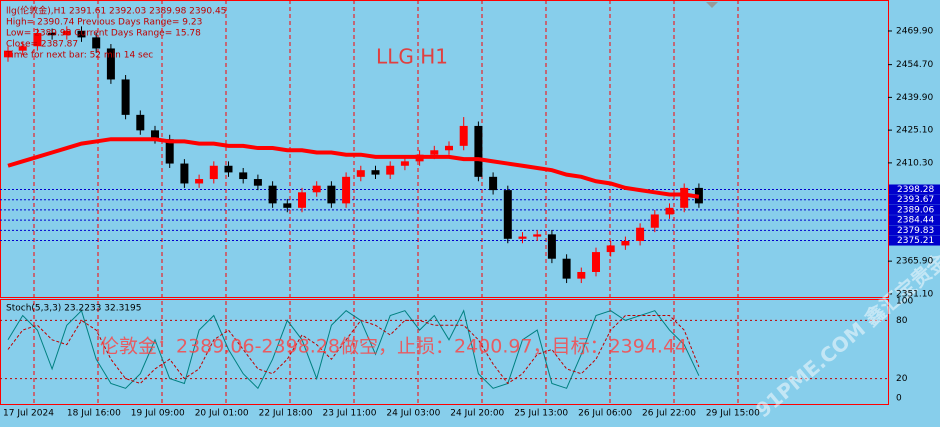  I want to click on x-tick-label: 26 Jul 06:00, so click(605, 414).